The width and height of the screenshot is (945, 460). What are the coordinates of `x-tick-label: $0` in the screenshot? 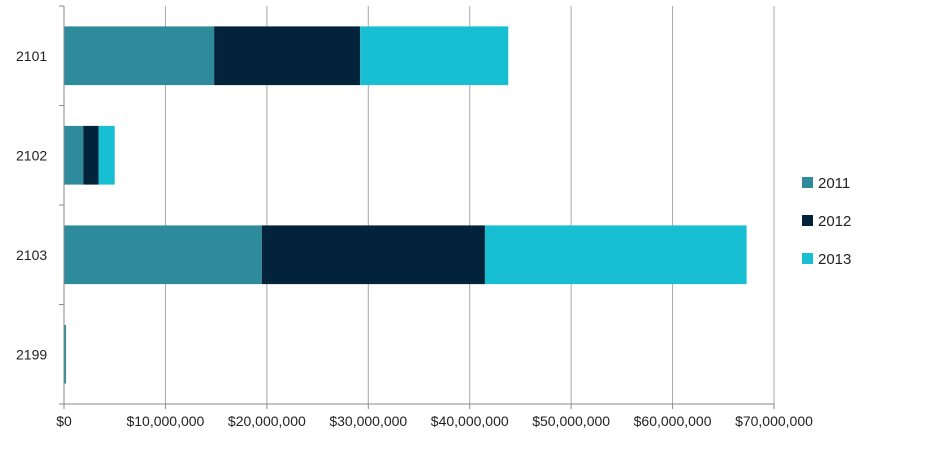 It's located at (64, 421).